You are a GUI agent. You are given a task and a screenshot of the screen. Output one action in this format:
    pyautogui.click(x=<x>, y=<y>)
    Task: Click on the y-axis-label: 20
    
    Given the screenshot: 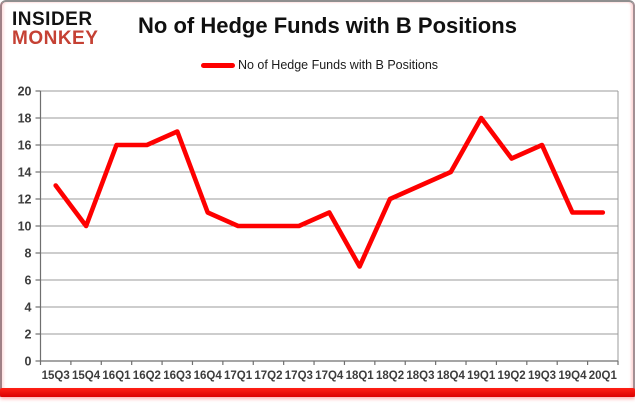 What is the action you would take?
    pyautogui.click(x=25, y=92)
    